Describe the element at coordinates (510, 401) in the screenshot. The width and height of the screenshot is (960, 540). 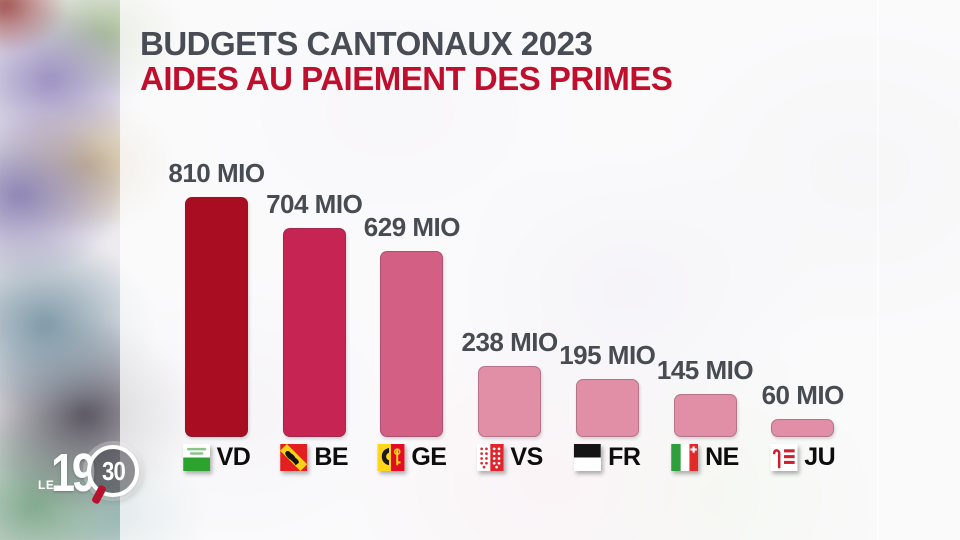
I see `bar-vs` at that location.